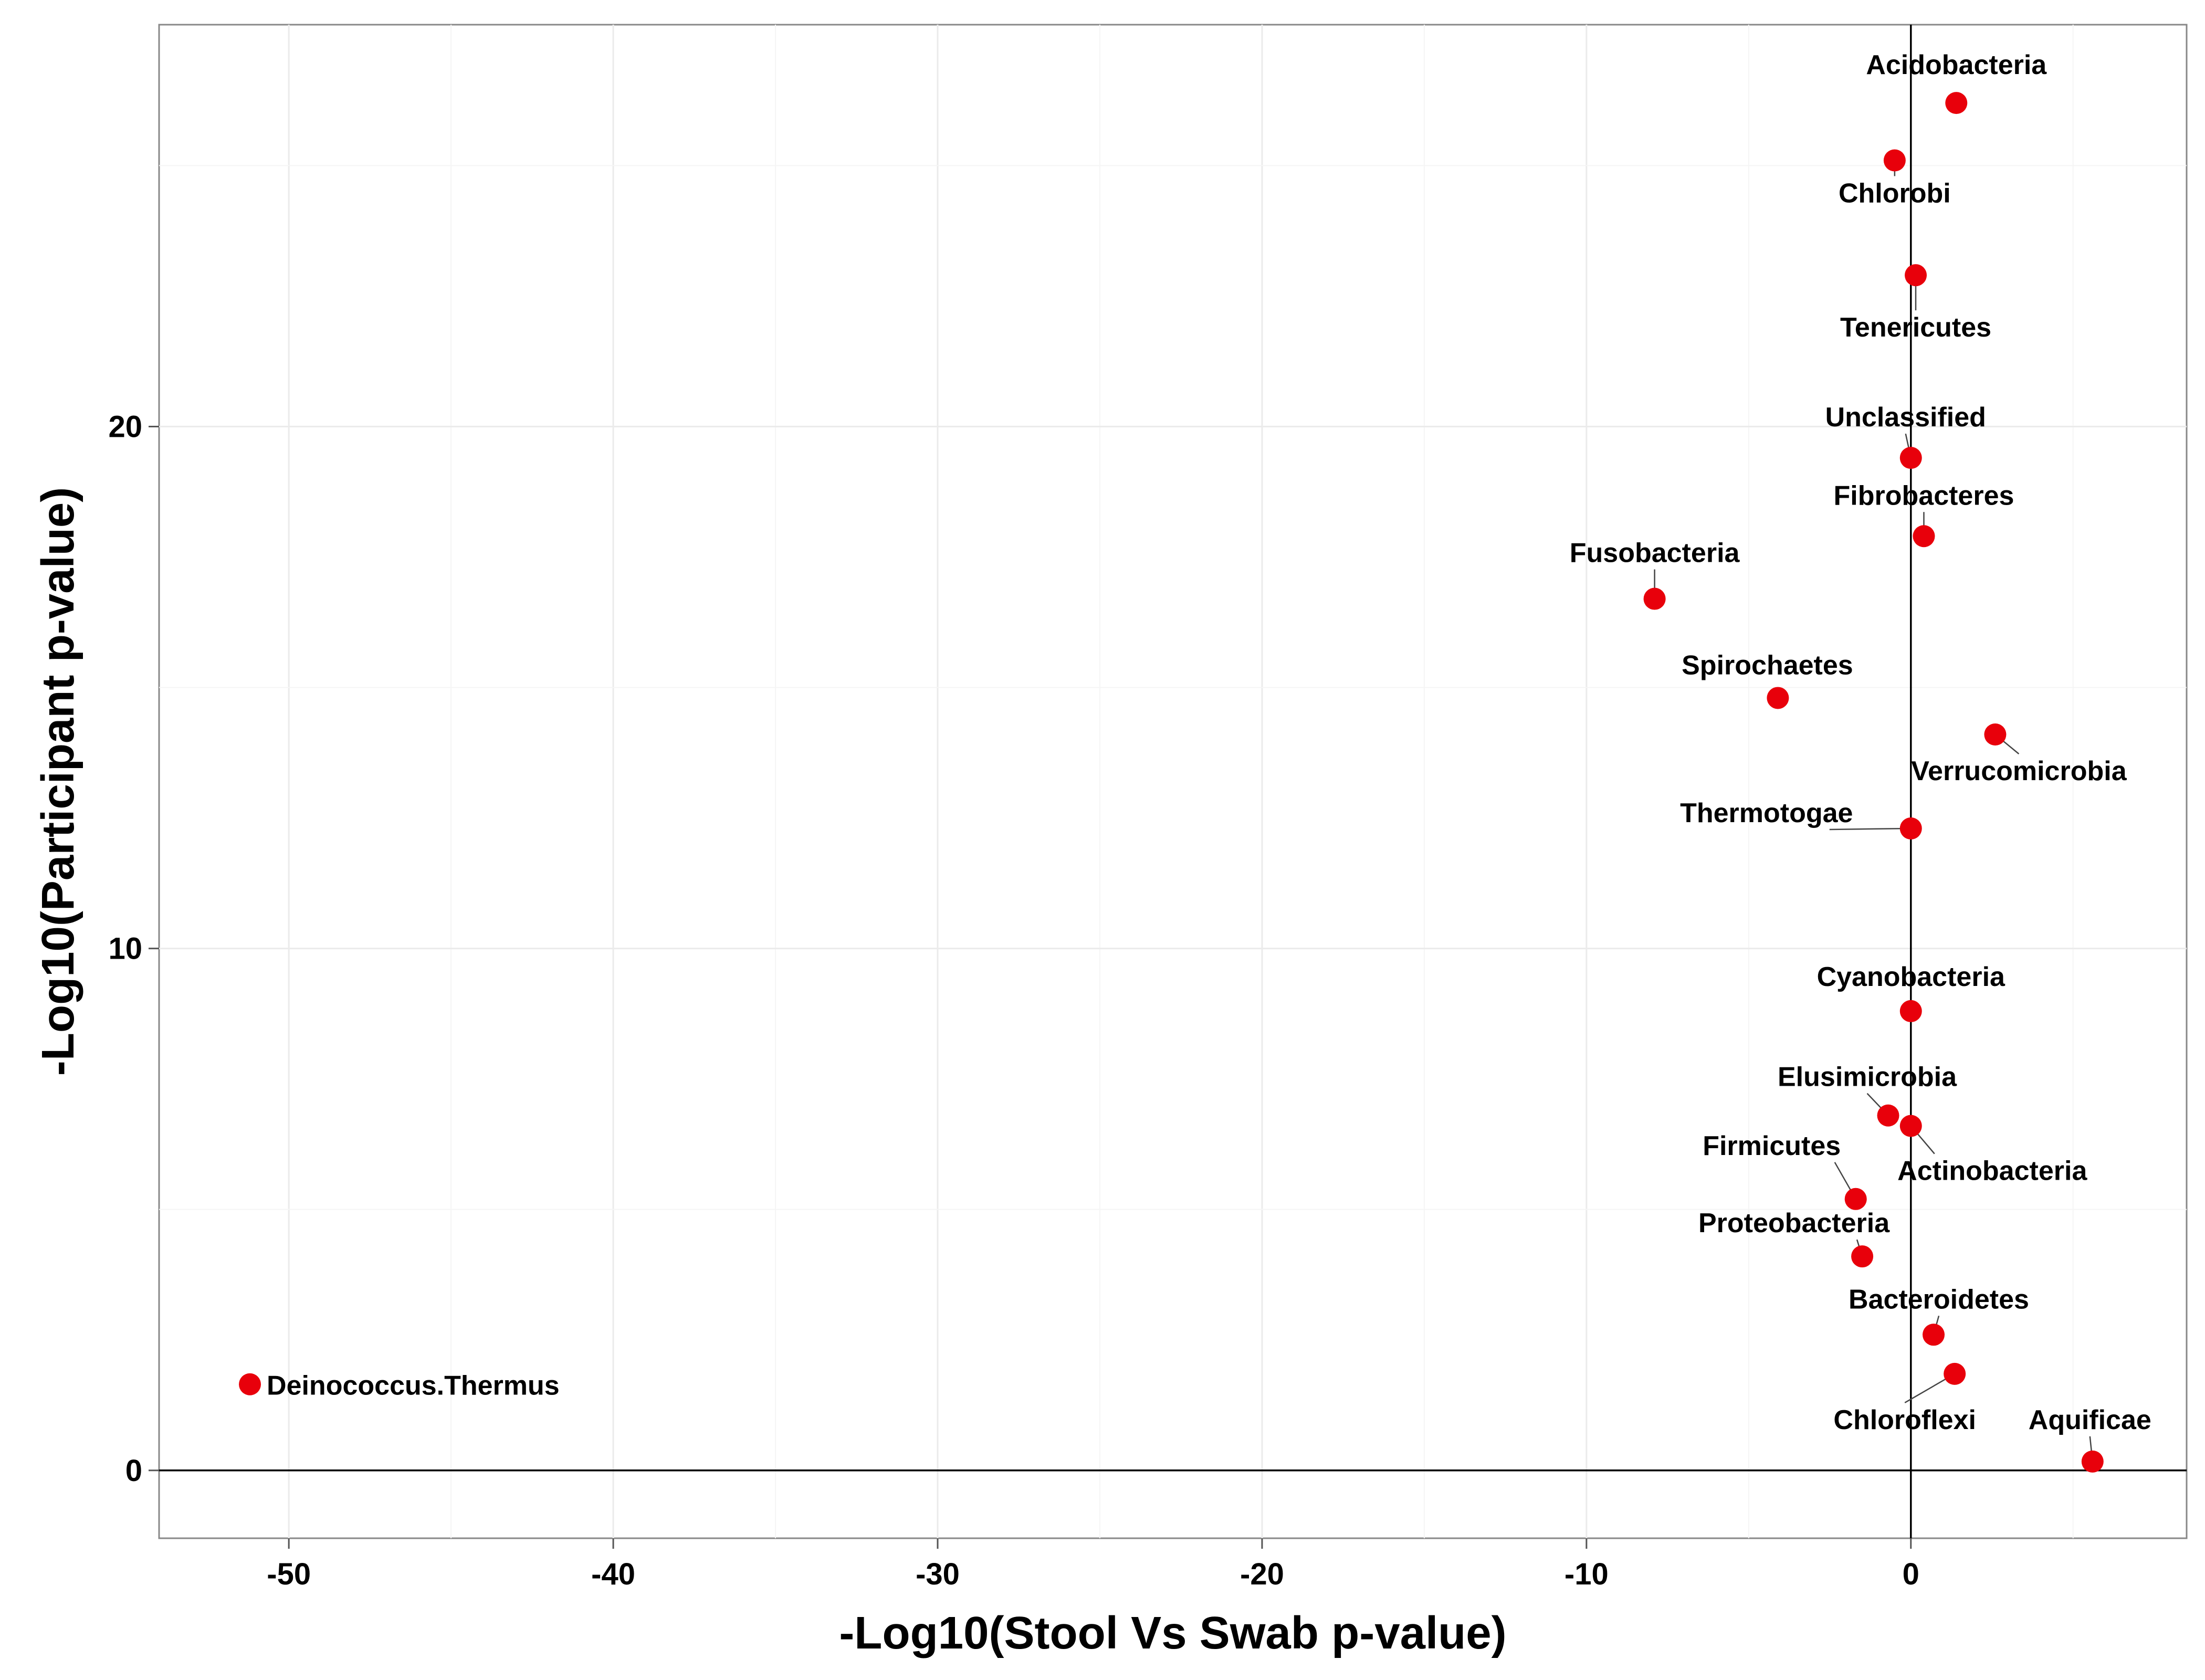 The width and height of the screenshot is (2205, 1680). Describe the element at coordinates (1924, 495) in the screenshot. I see `point-label: Fibrobacteres` at that location.